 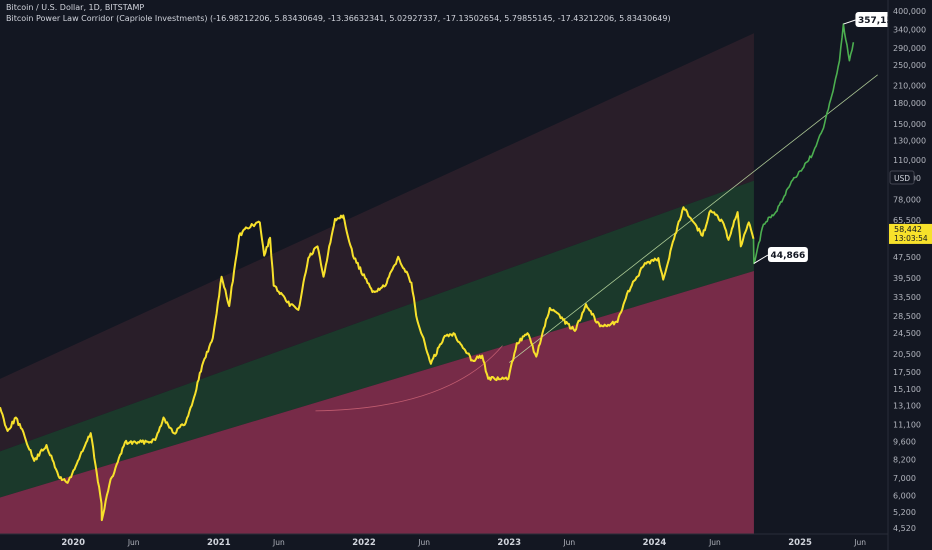 What do you see at coordinates (911, 238) in the screenshot?
I see `last-price-countdown: 13:03:54` at bounding box center [911, 238].